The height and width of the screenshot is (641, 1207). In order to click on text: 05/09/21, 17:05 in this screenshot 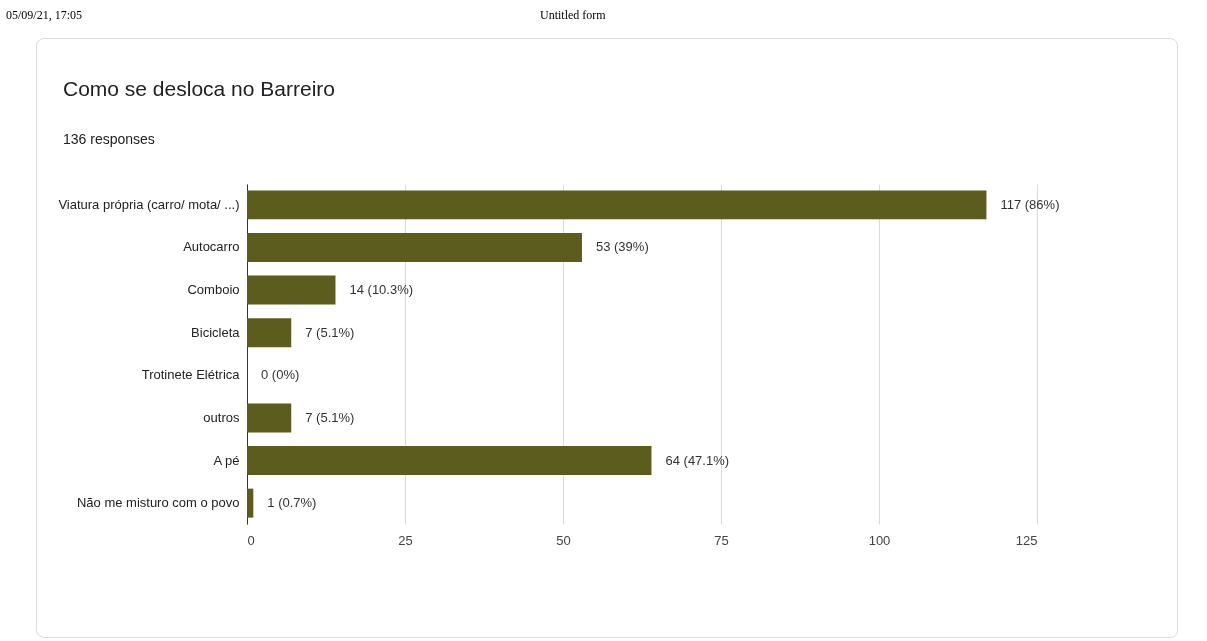, I will do `click(44, 15)`.